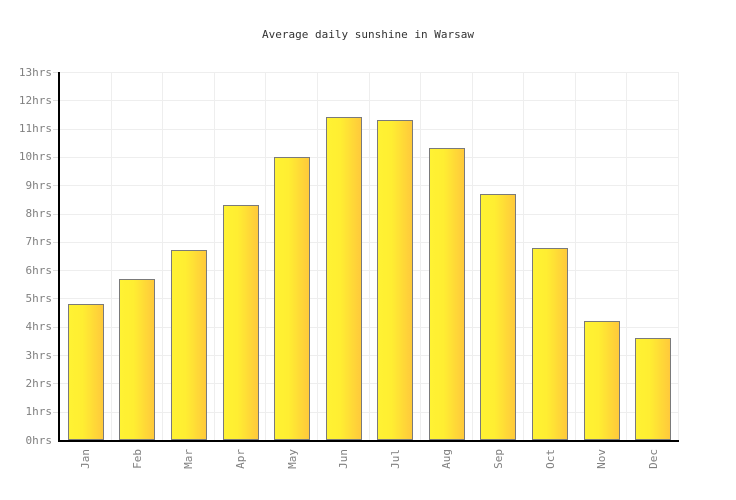  Describe the element at coordinates (39, 185) in the screenshot. I see `y-axis-label: 9hrs` at that location.